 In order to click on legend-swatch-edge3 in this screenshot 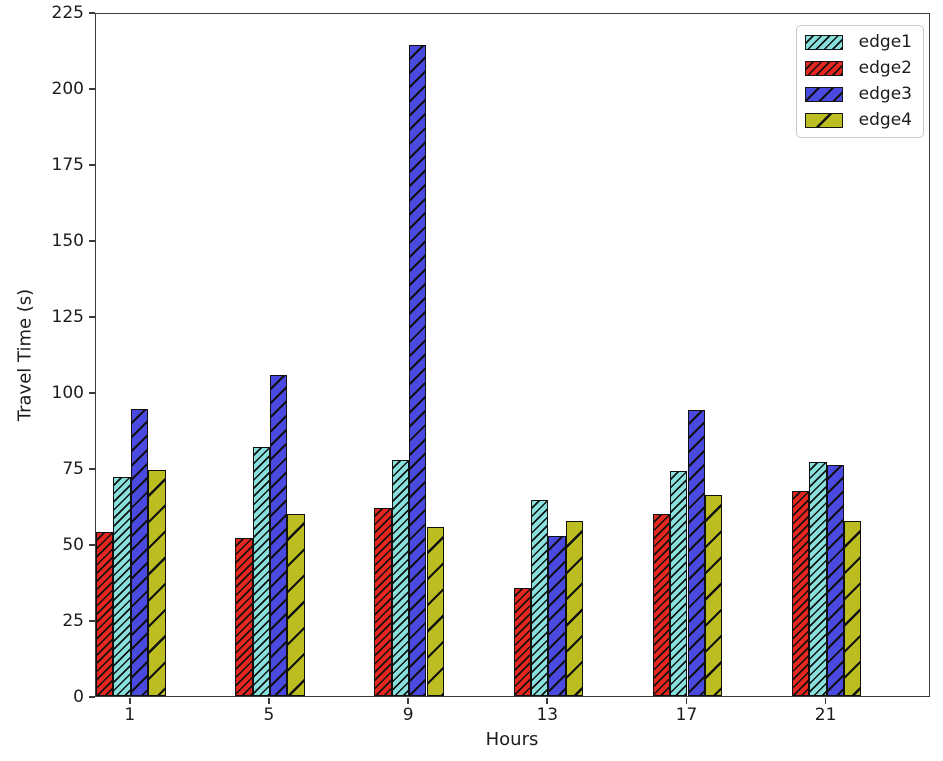, I will do `click(823, 94)`.